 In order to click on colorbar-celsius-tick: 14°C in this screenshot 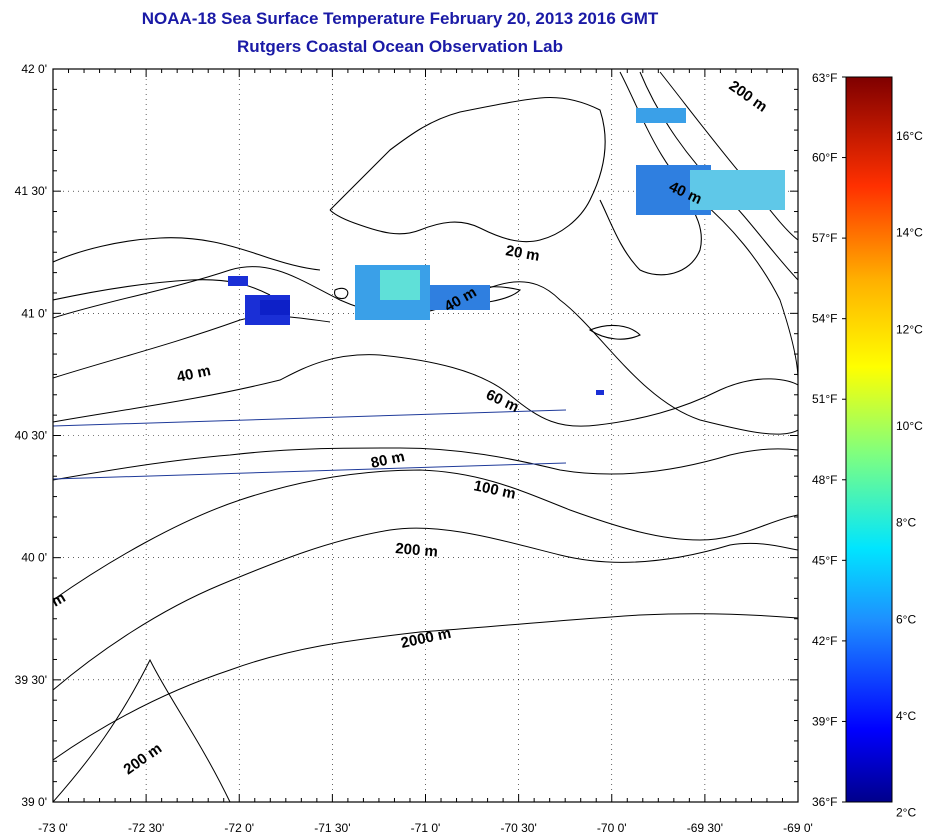, I will do `click(909, 233)`.